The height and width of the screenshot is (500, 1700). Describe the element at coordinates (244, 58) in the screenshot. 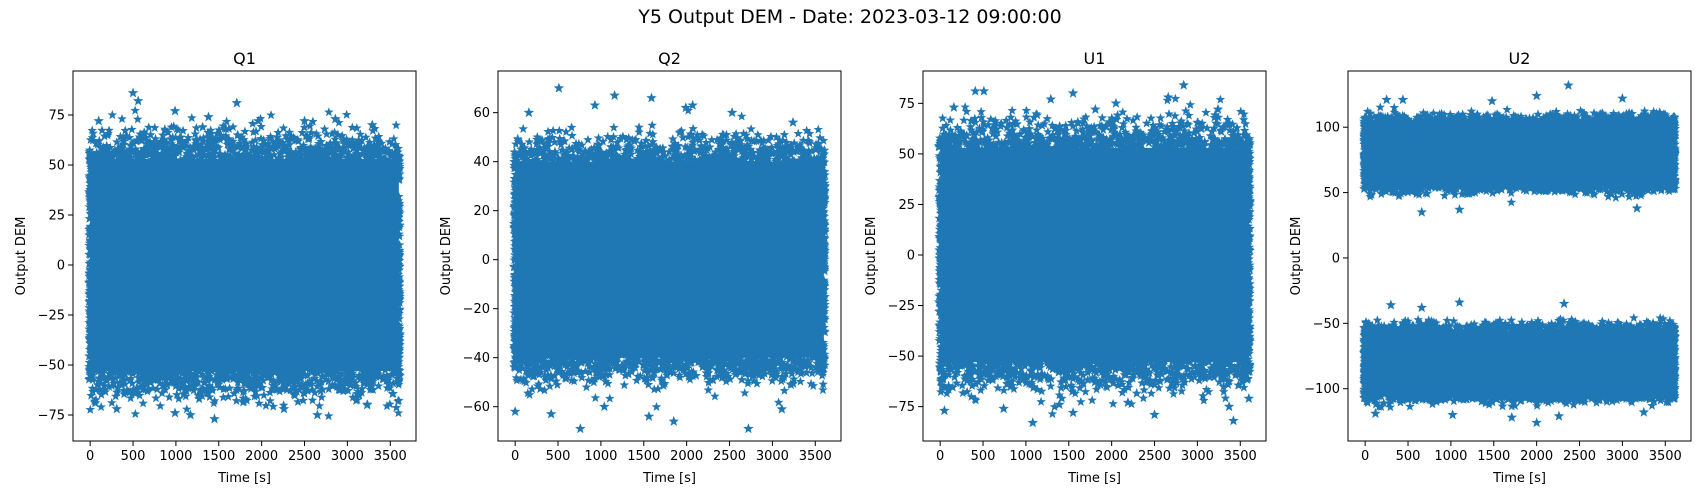

I see `panel-title: Q1` at that location.